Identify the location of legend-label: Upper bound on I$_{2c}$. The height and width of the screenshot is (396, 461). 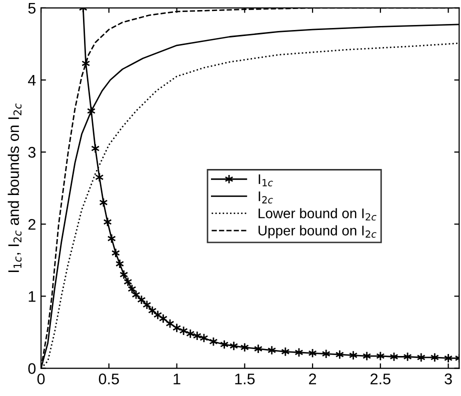
(317, 231).